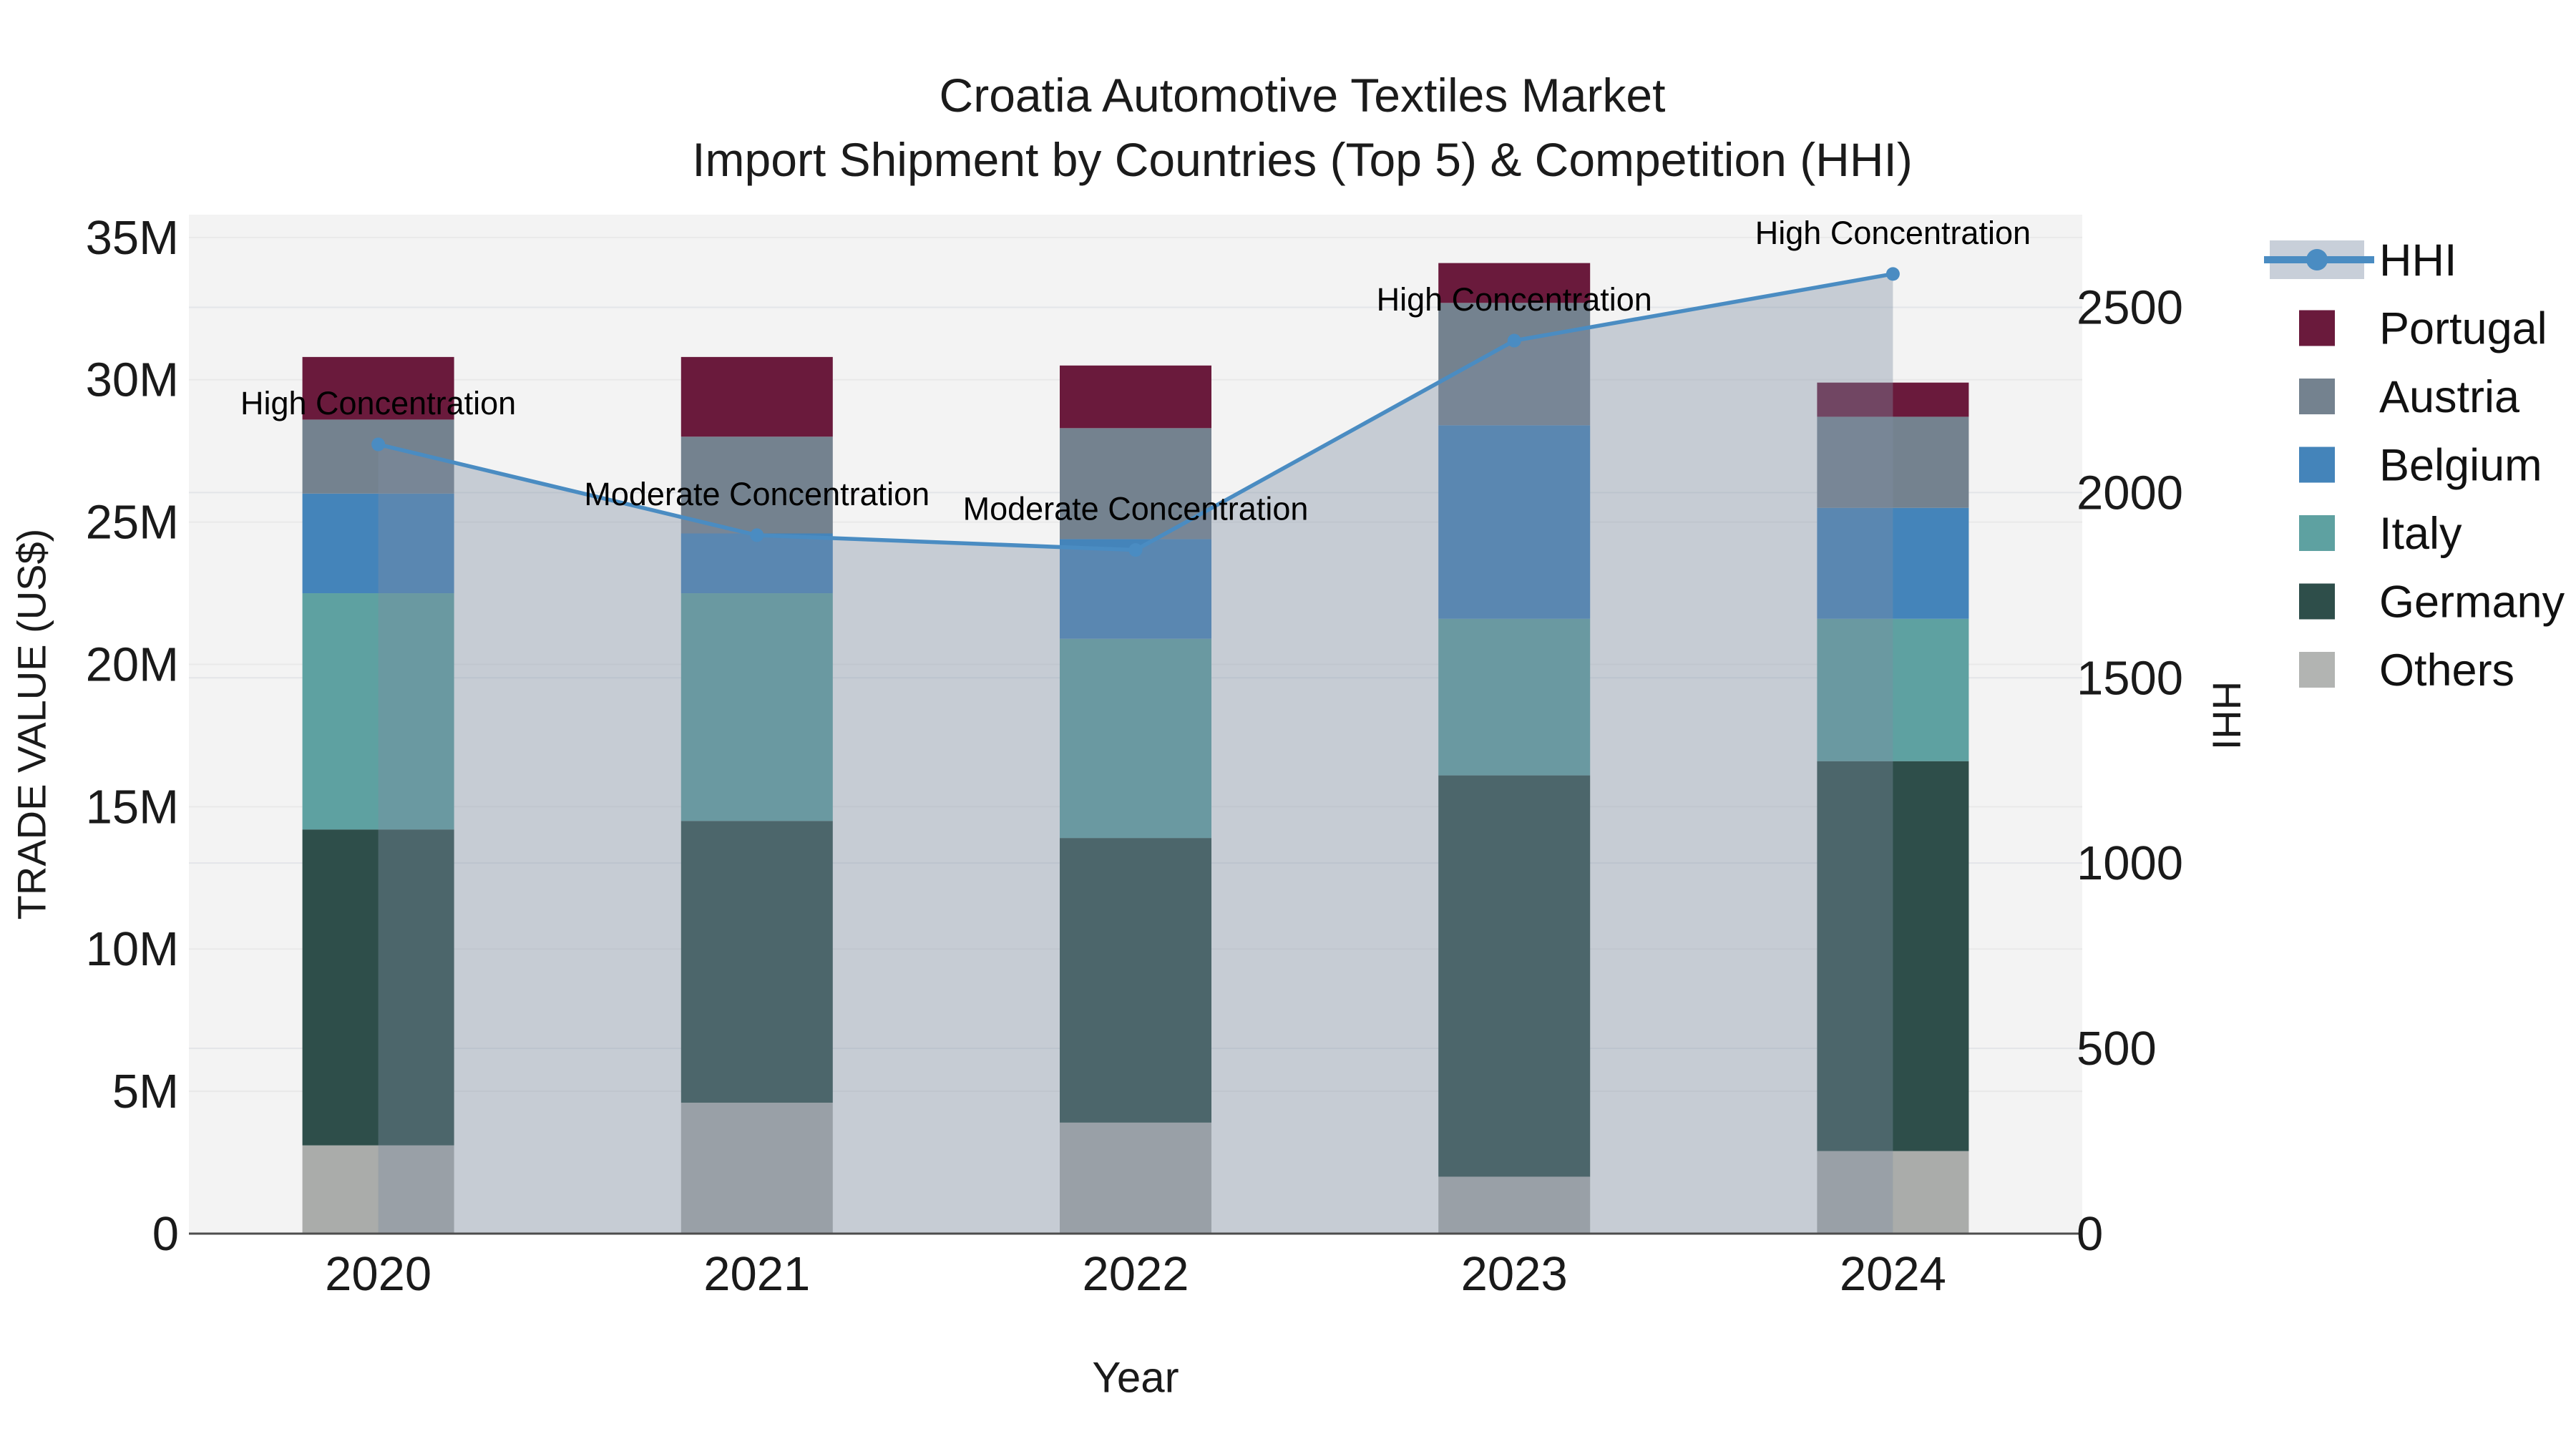 Image resolution: width=2576 pixels, height=1449 pixels. Describe the element at coordinates (1514, 283) in the screenshot. I see `bar-segment-portugal-2023` at that location.